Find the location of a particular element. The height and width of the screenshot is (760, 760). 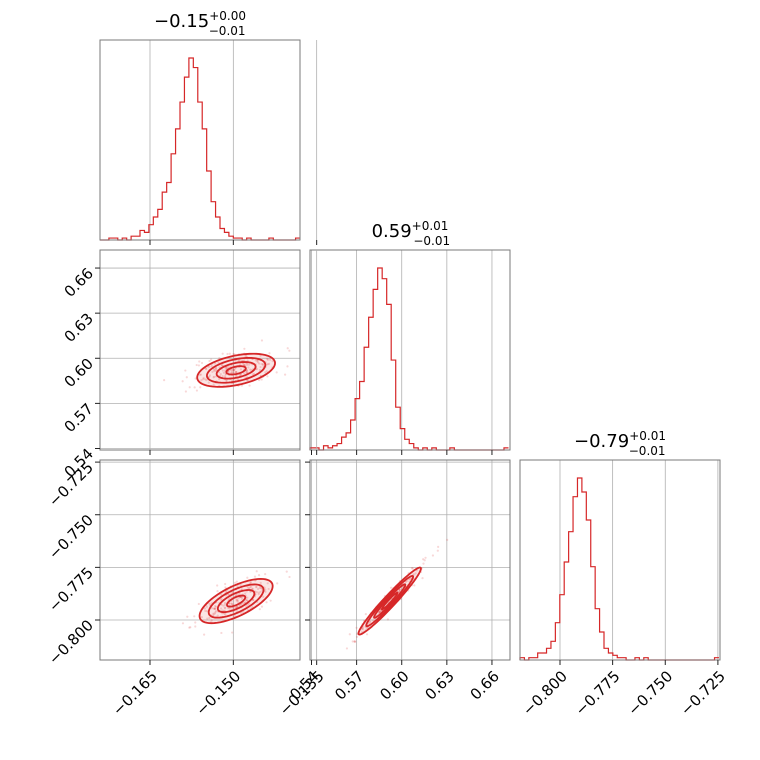

x-tick-label: 0.57 is located at coordinates (349, 685).